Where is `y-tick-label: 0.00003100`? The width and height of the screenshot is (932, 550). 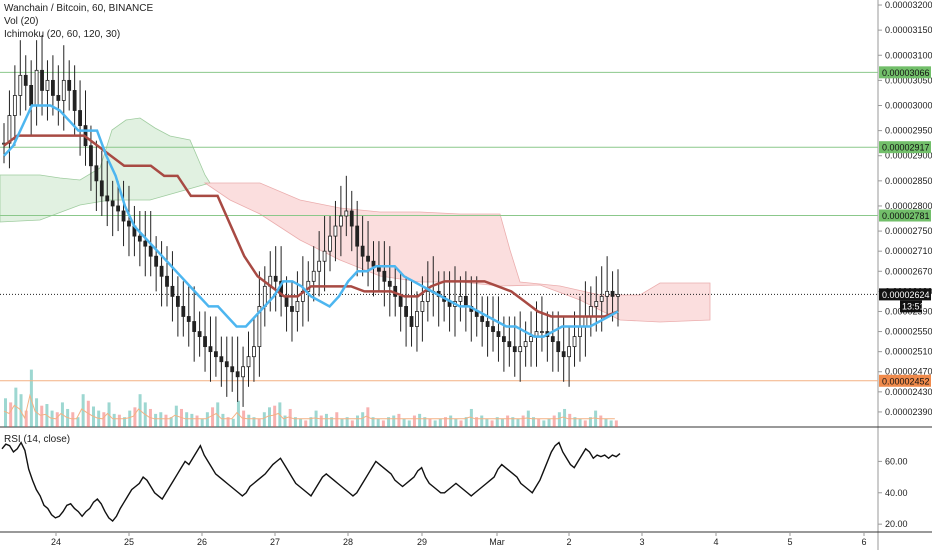 y-tick-label: 0.00003100 is located at coordinates (908, 55).